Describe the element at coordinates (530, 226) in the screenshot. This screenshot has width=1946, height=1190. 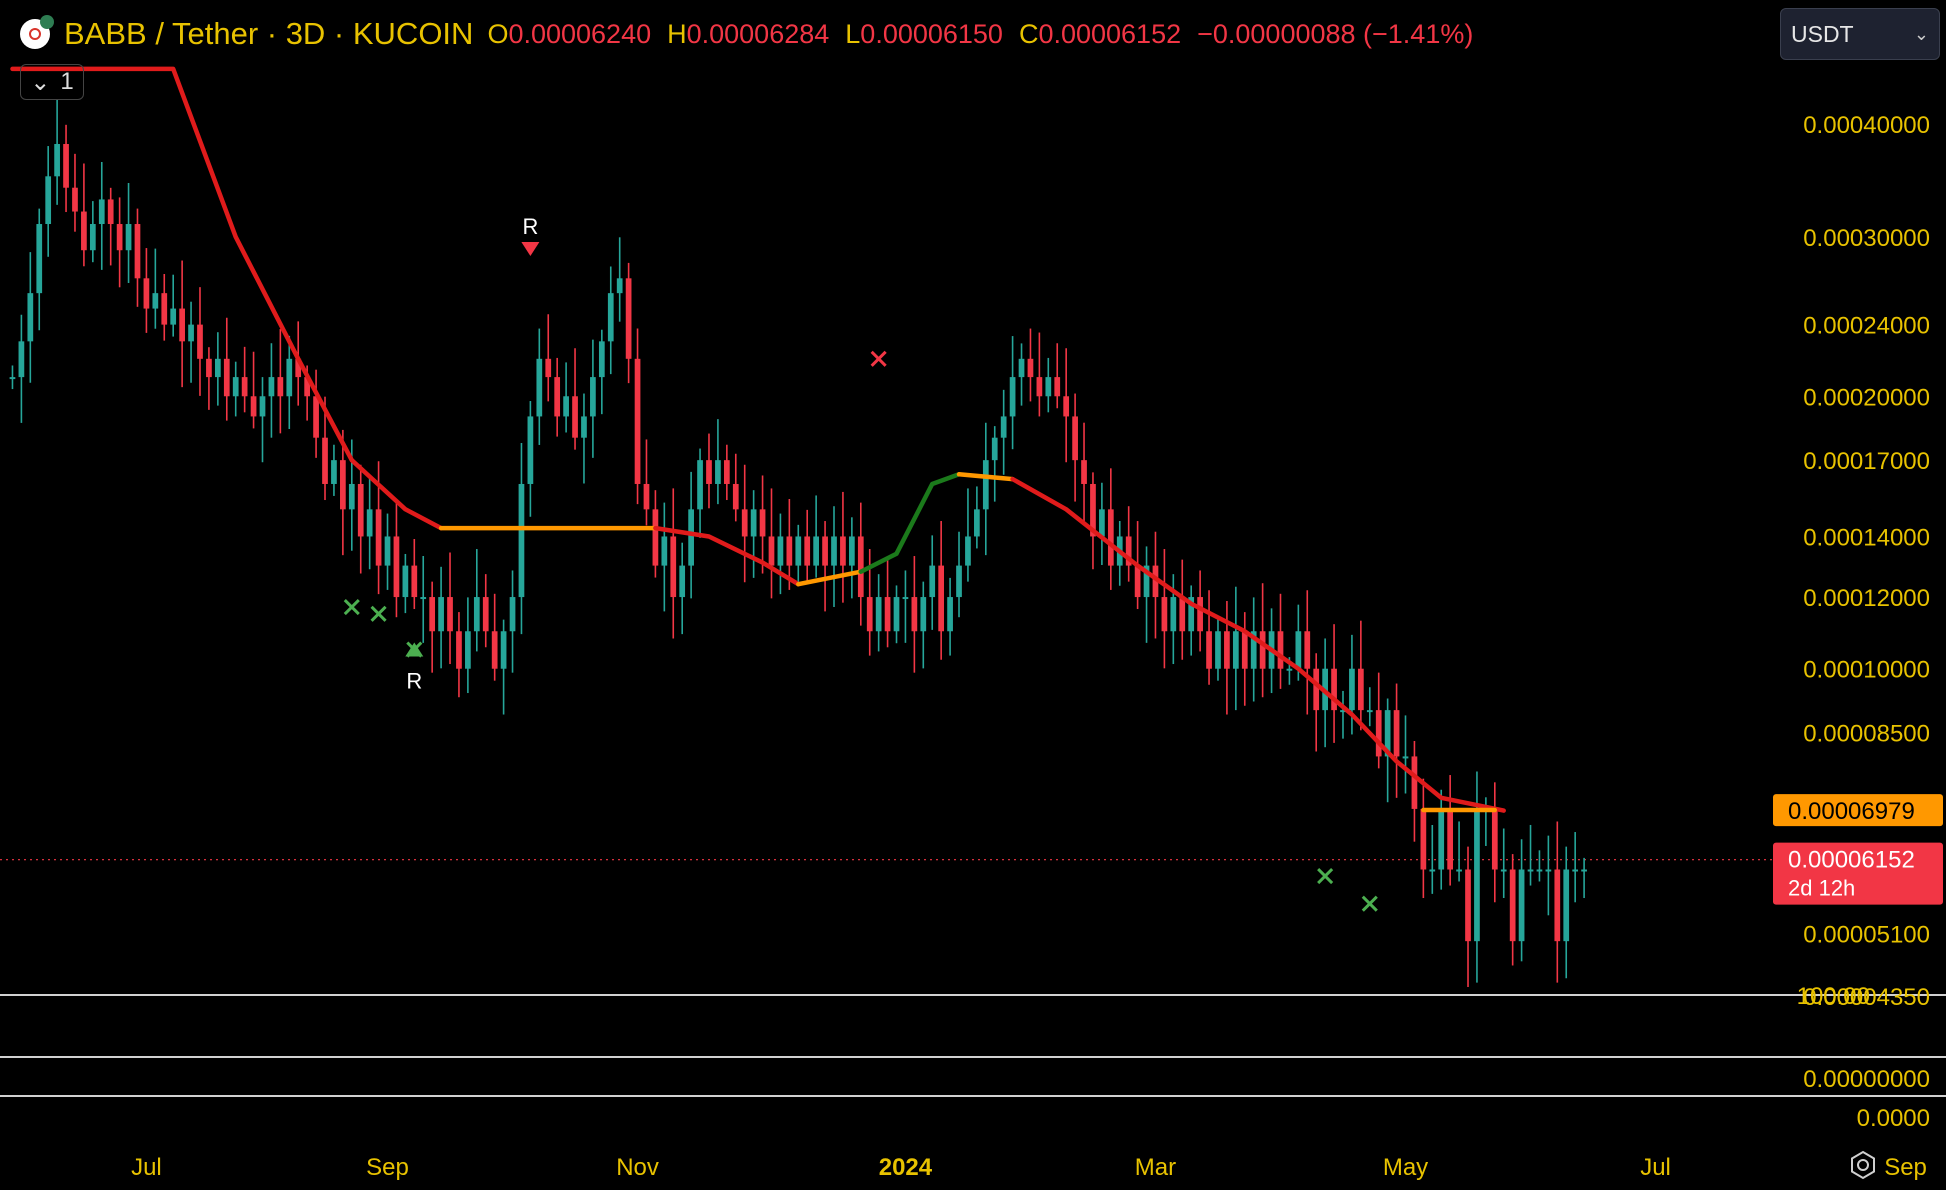
I see `signal-label: R` at that location.